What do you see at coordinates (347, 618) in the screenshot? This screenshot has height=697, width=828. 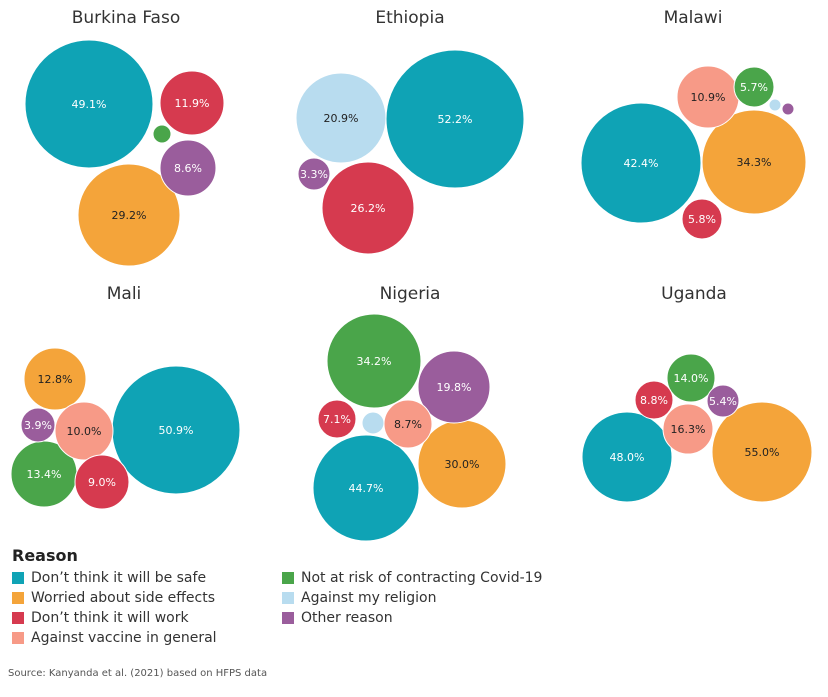 I see `legend-label: Other reason` at bounding box center [347, 618].